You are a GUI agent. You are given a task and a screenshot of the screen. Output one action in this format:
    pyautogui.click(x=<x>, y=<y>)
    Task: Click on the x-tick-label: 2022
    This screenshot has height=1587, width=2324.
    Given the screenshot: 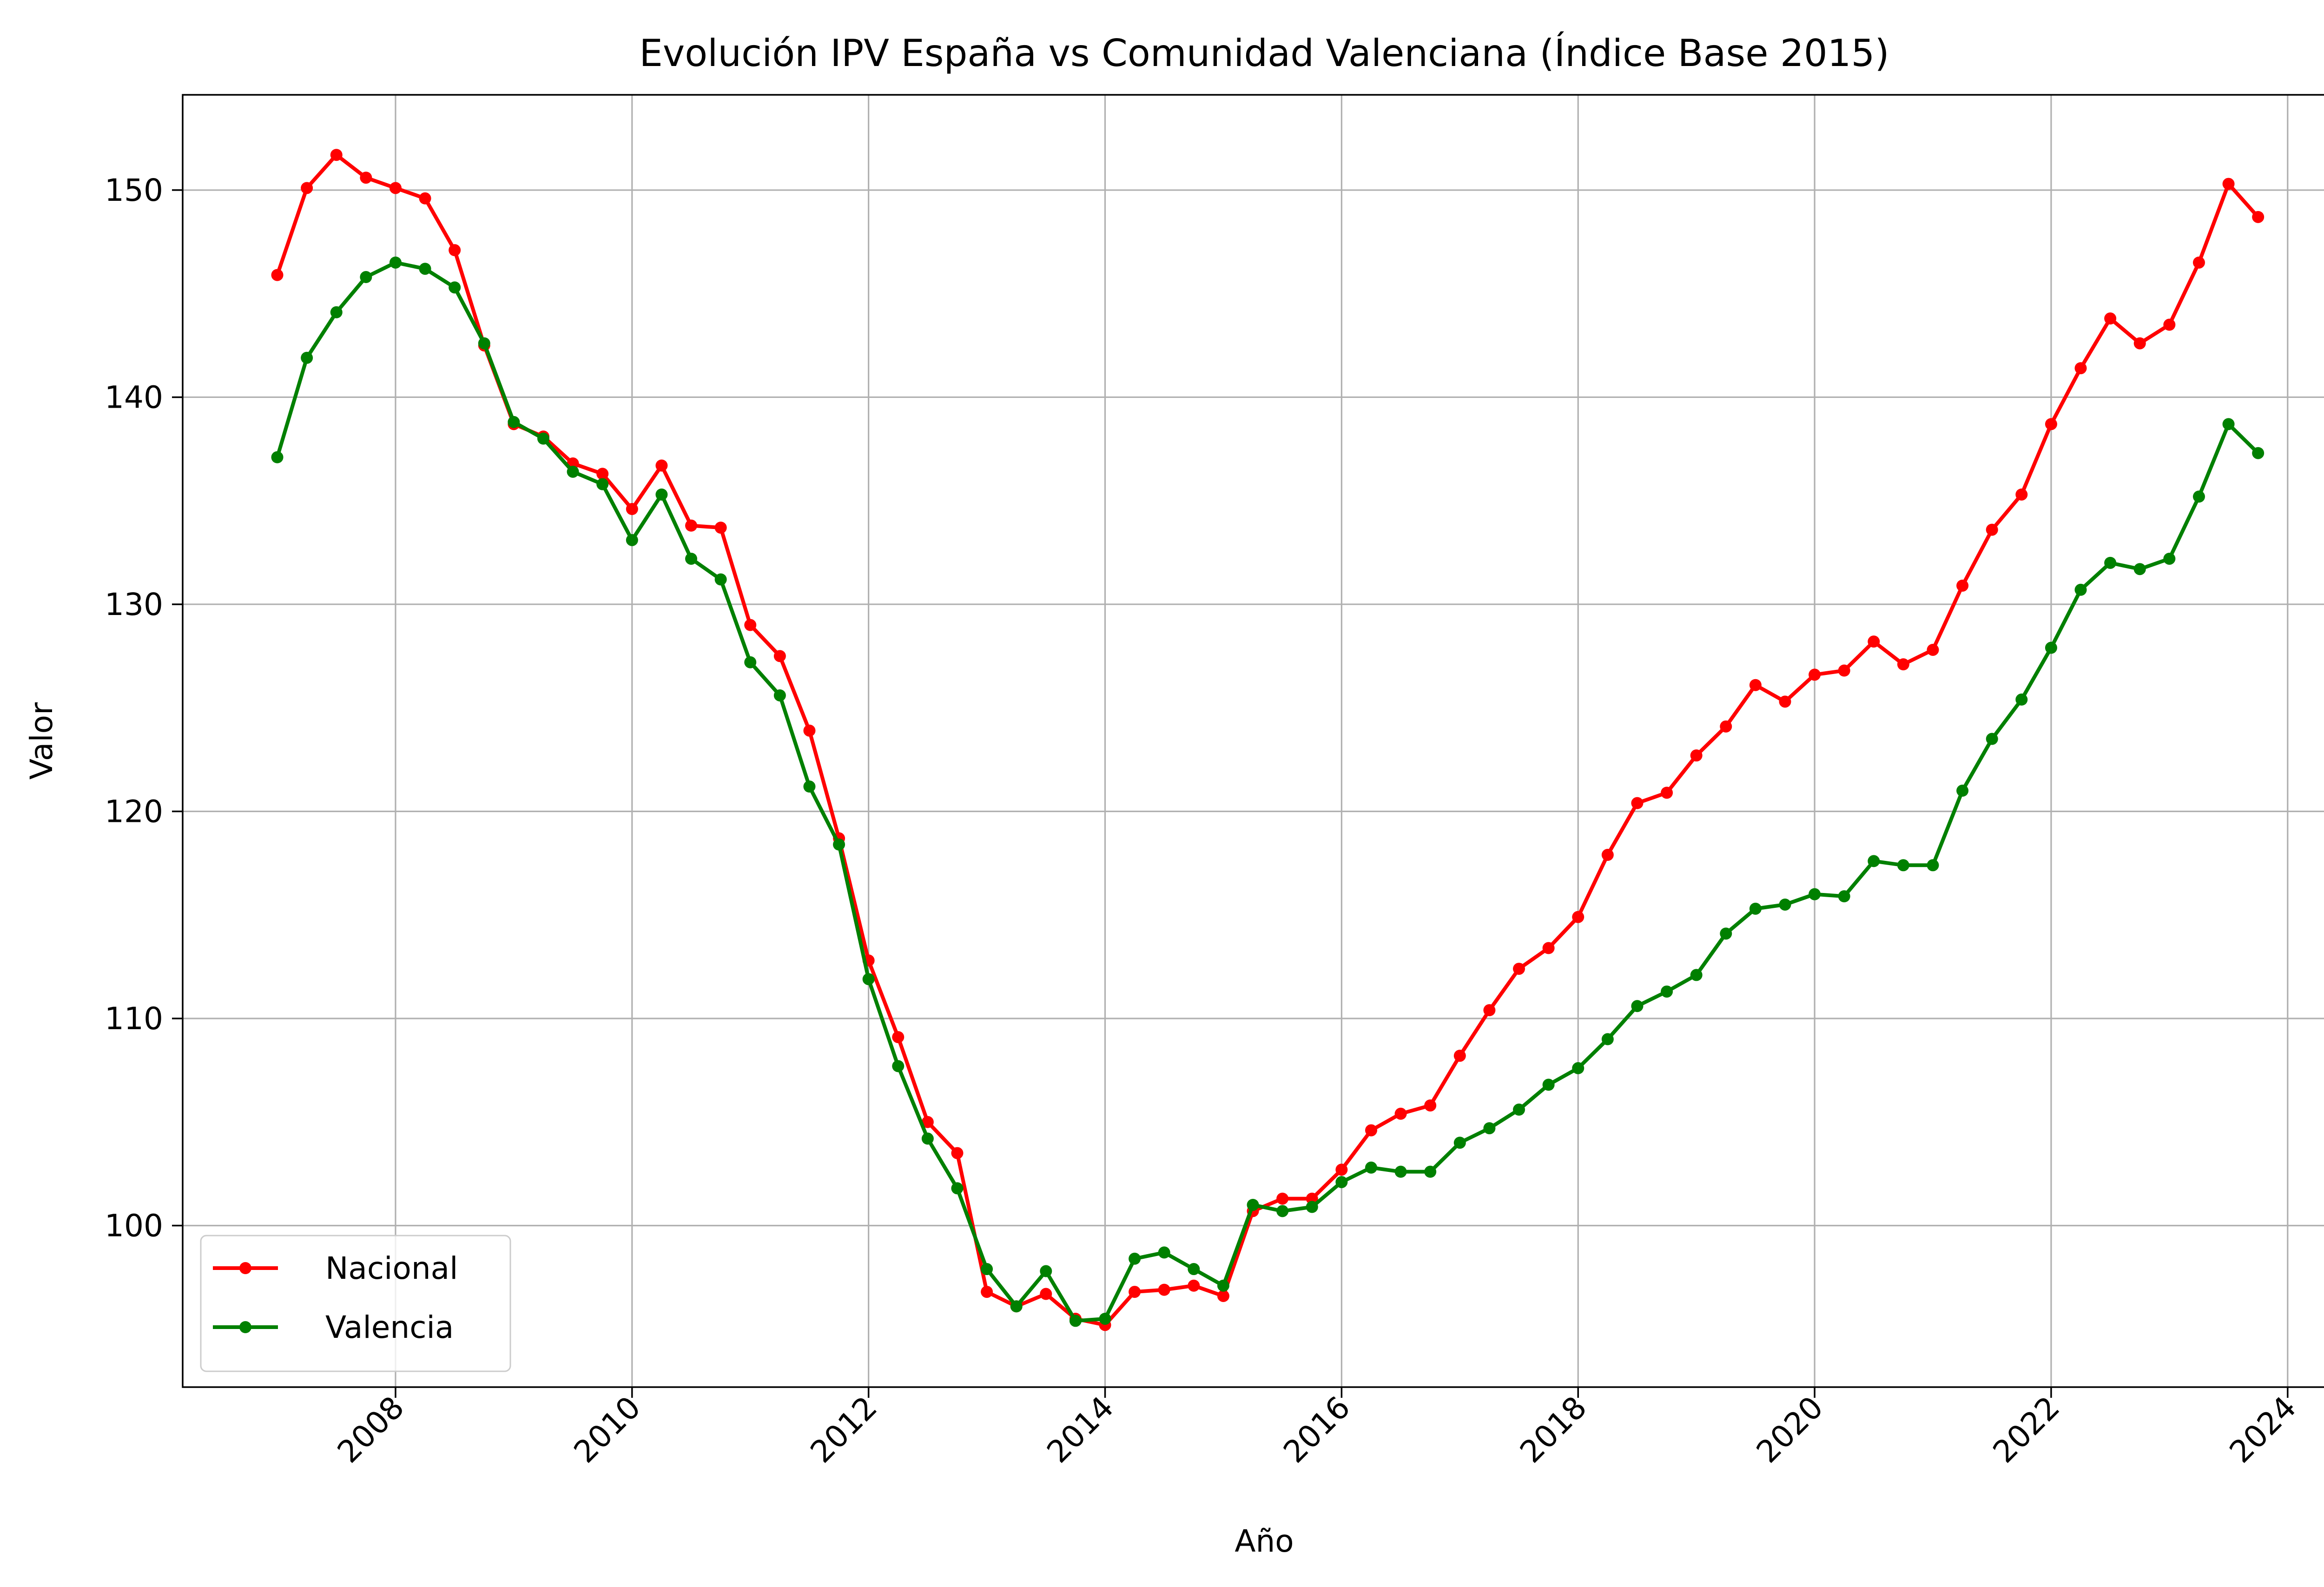 What is the action you would take?
    pyautogui.click(x=2026, y=1429)
    